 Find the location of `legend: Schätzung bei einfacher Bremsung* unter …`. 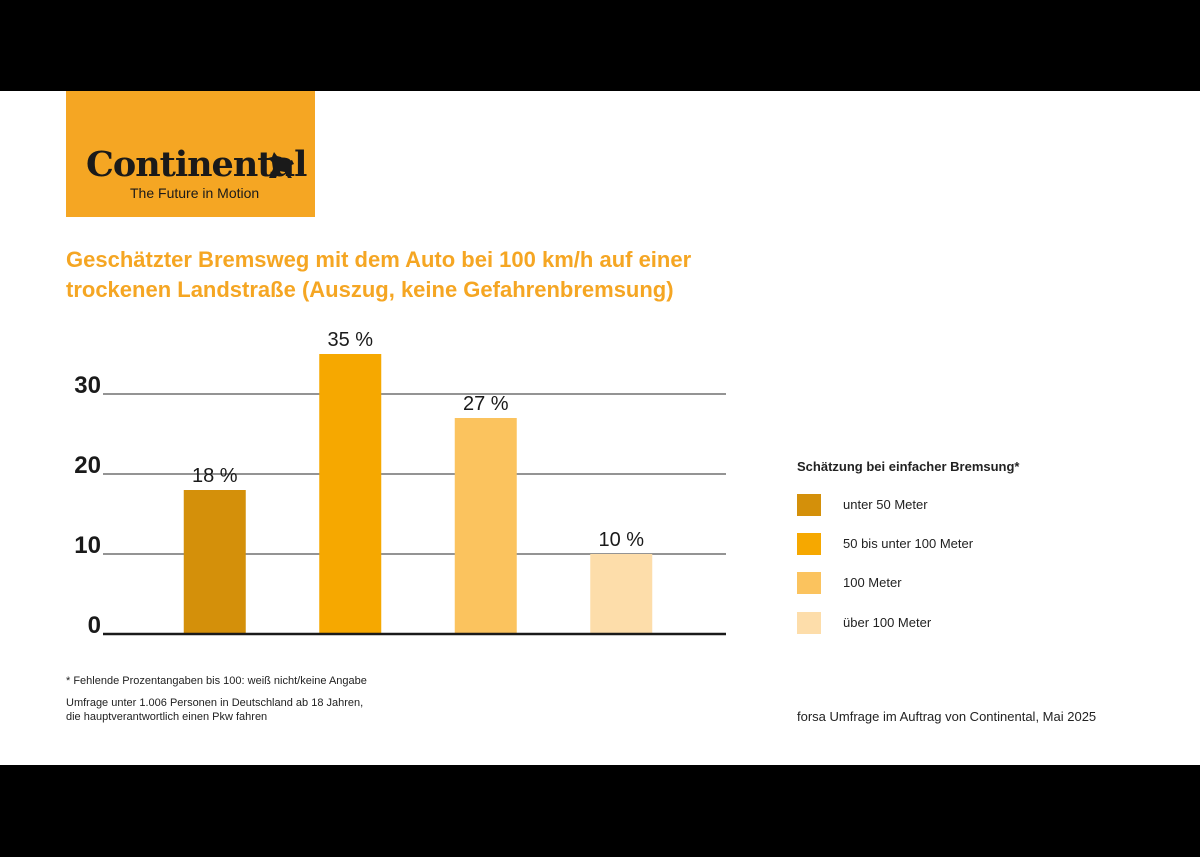

legend: Schätzung bei einfacher Bremsung* unter … is located at coordinates (908, 546).